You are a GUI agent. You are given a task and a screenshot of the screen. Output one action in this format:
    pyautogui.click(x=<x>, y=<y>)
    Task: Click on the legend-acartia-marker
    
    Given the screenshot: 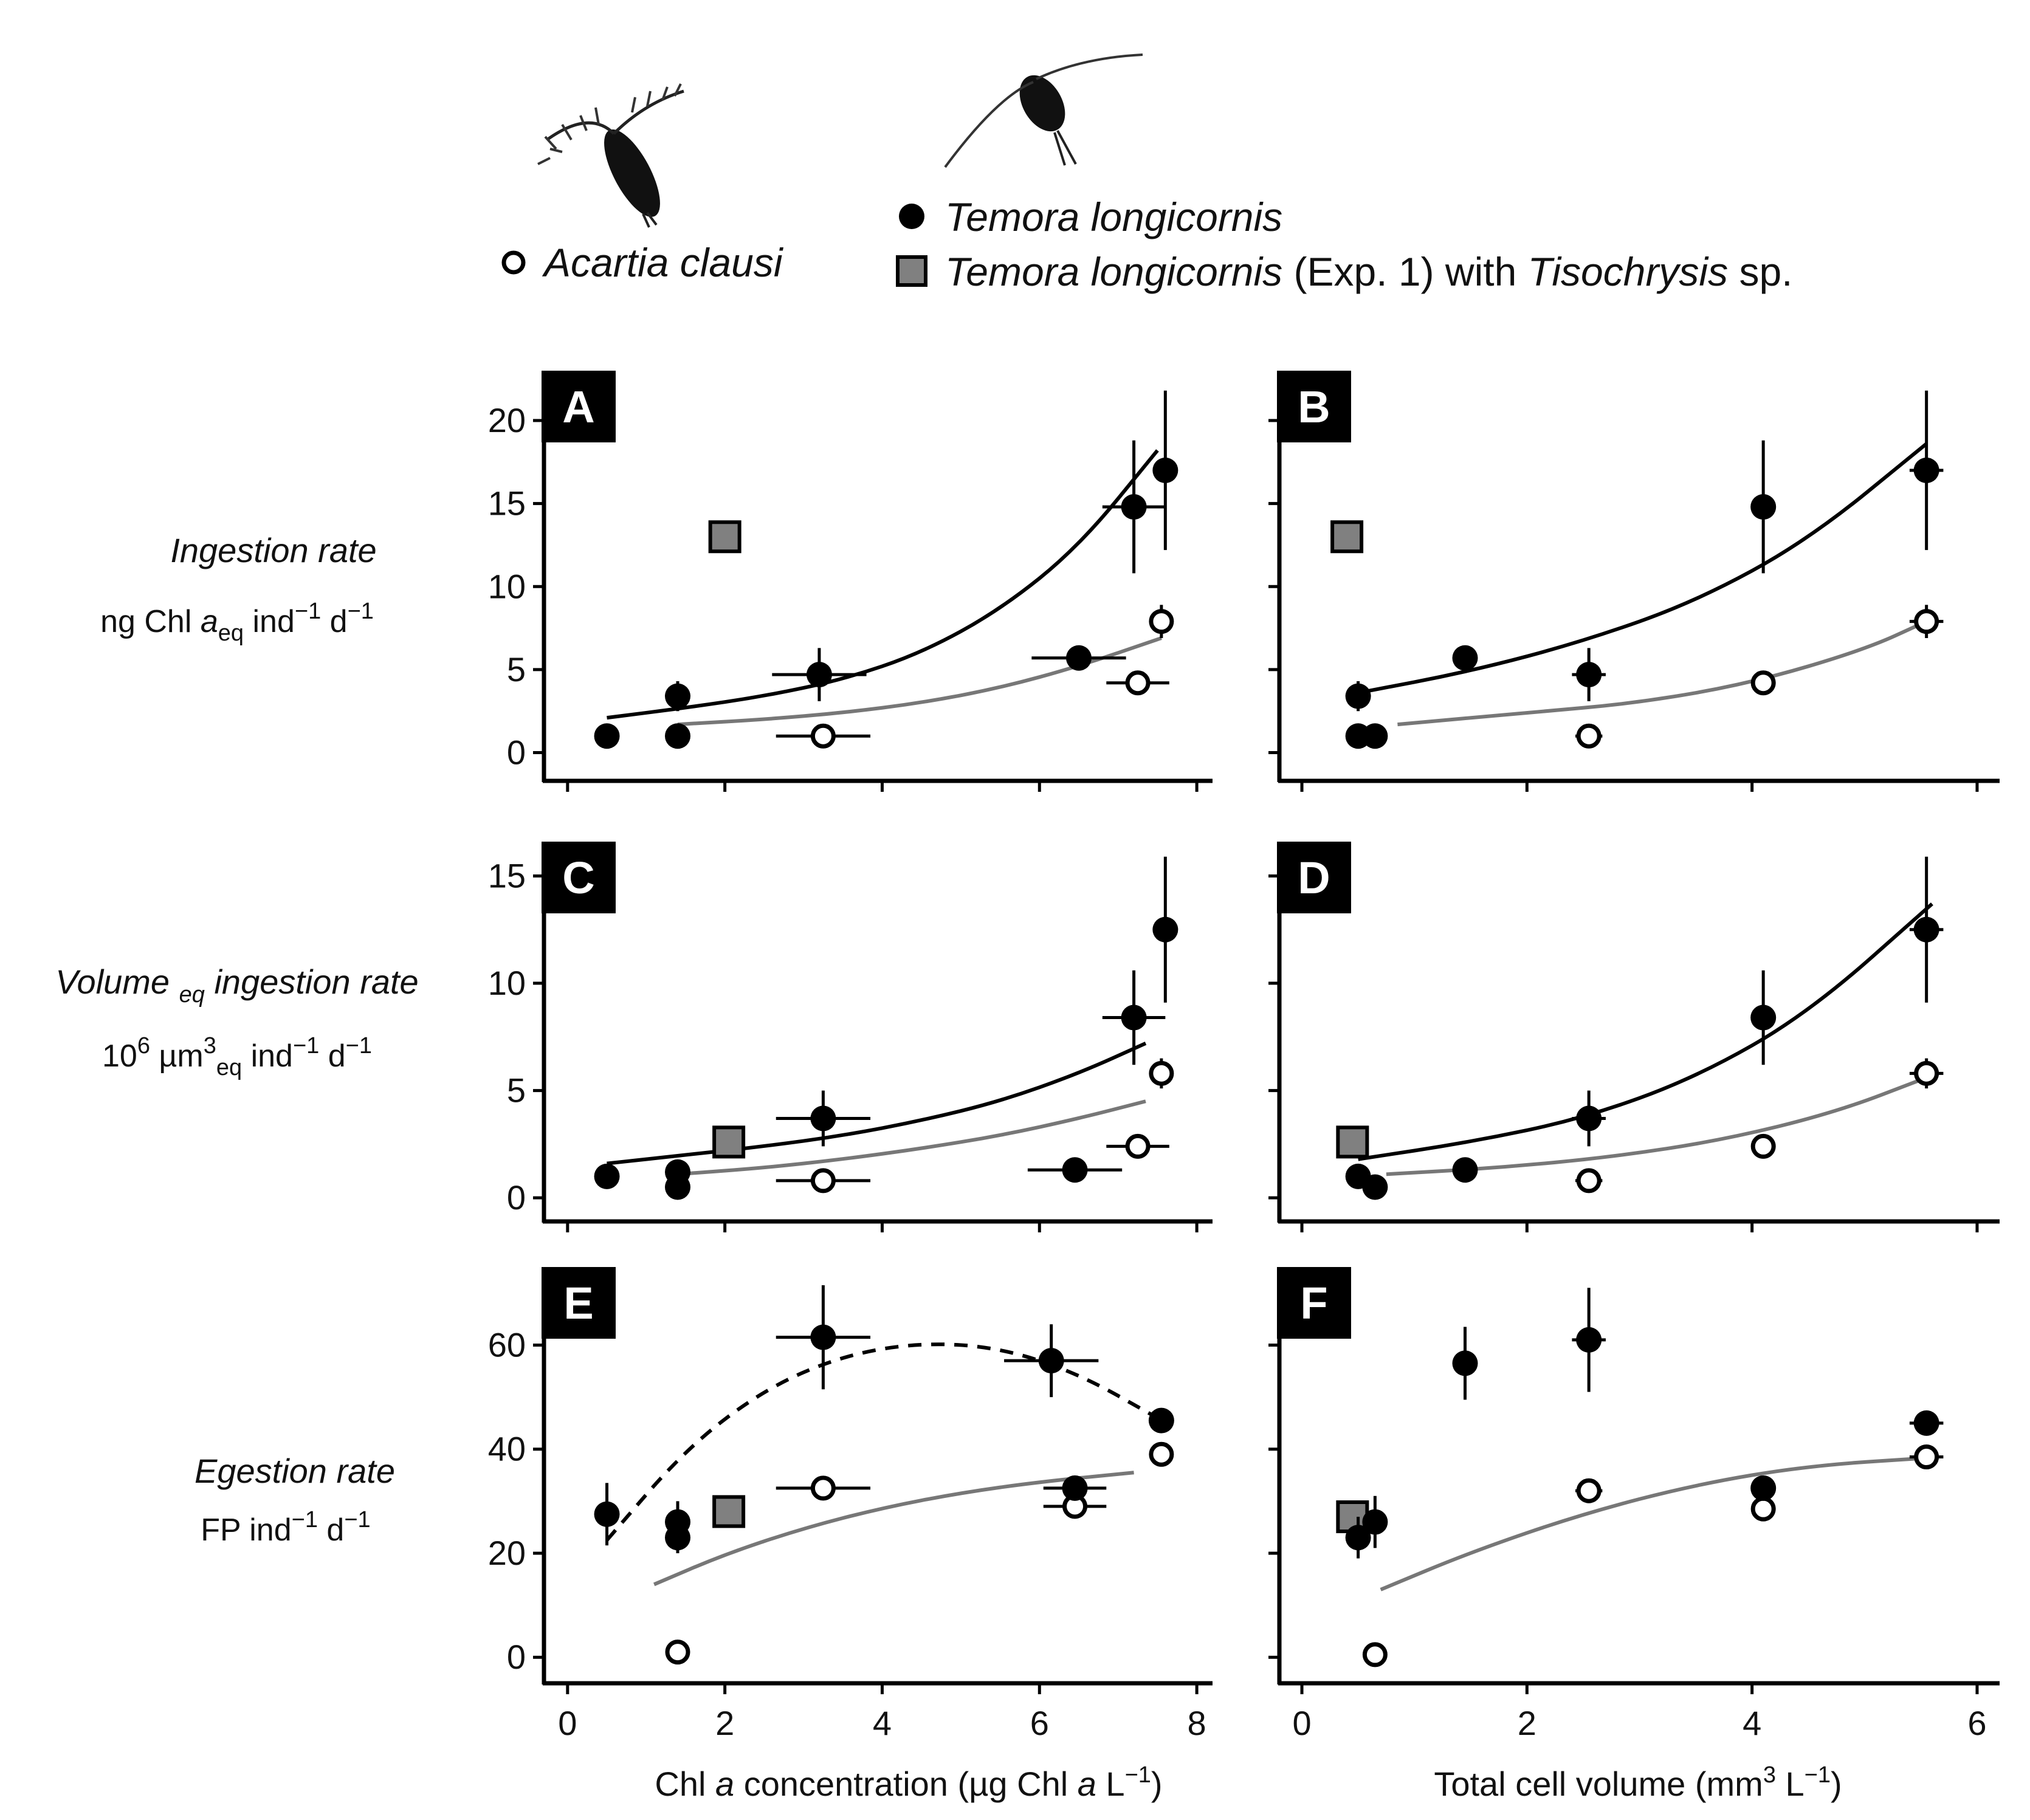 What is the action you would take?
    pyautogui.click(x=513, y=262)
    